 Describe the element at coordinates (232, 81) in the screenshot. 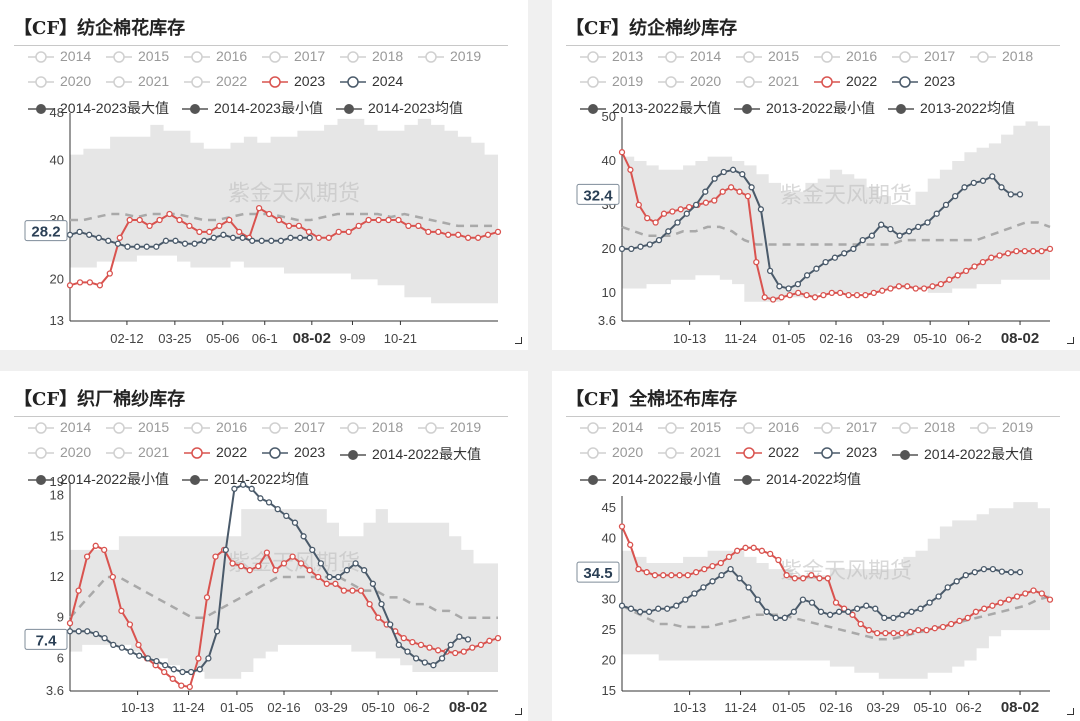

I see `legend-label: 2022` at that location.